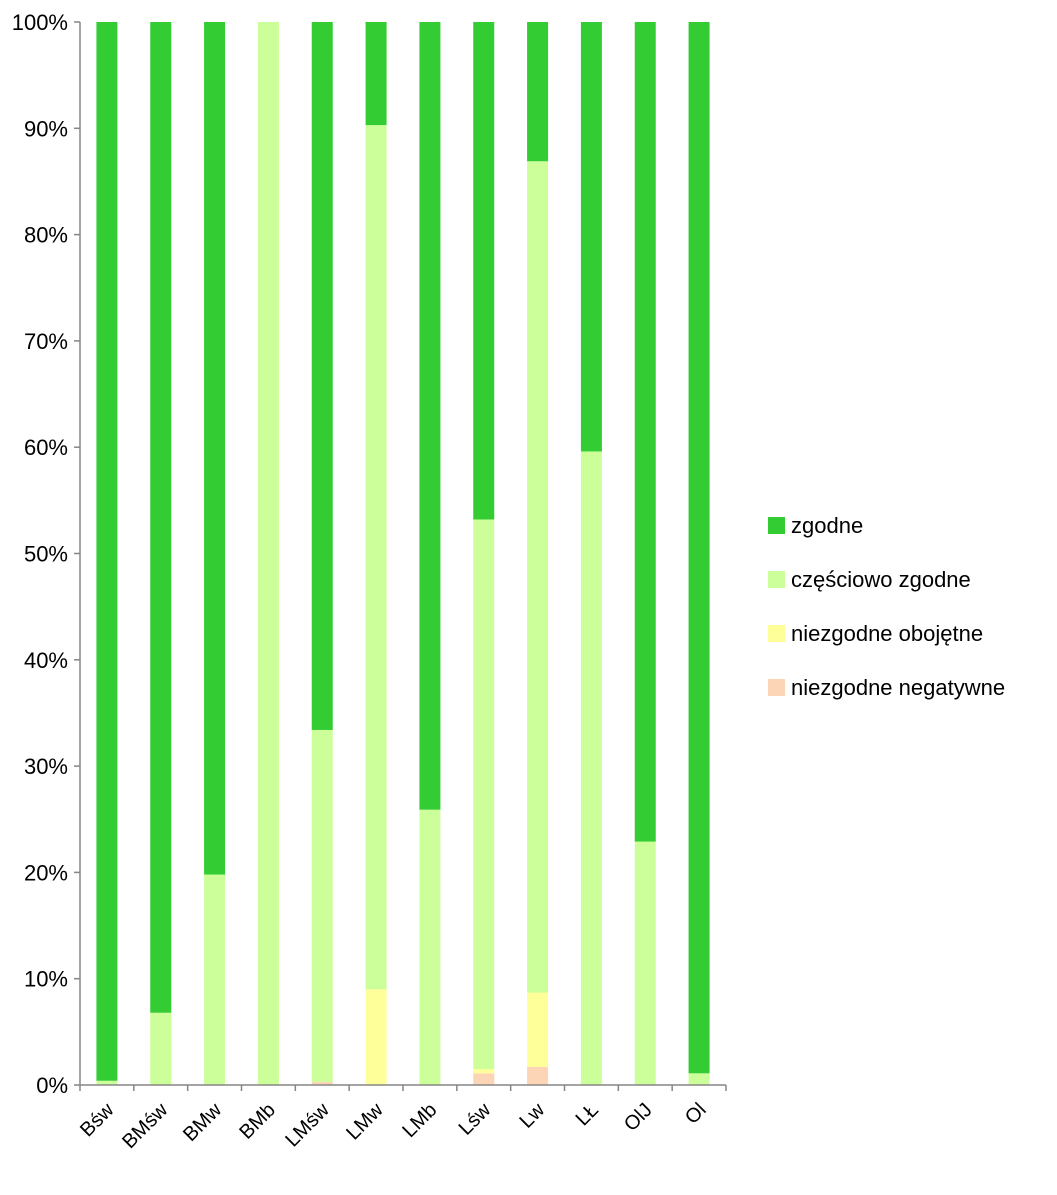 The width and height of the screenshot is (1057, 1195). Describe the element at coordinates (484, 271) in the screenshot. I see `bar-segment-Lśw-3` at that location.